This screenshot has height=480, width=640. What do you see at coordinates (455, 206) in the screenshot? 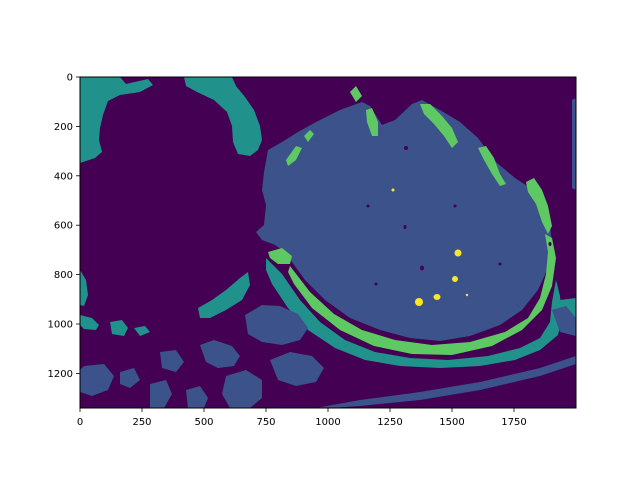
I see `class-0-hole-g` at bounding box center [455, 206].